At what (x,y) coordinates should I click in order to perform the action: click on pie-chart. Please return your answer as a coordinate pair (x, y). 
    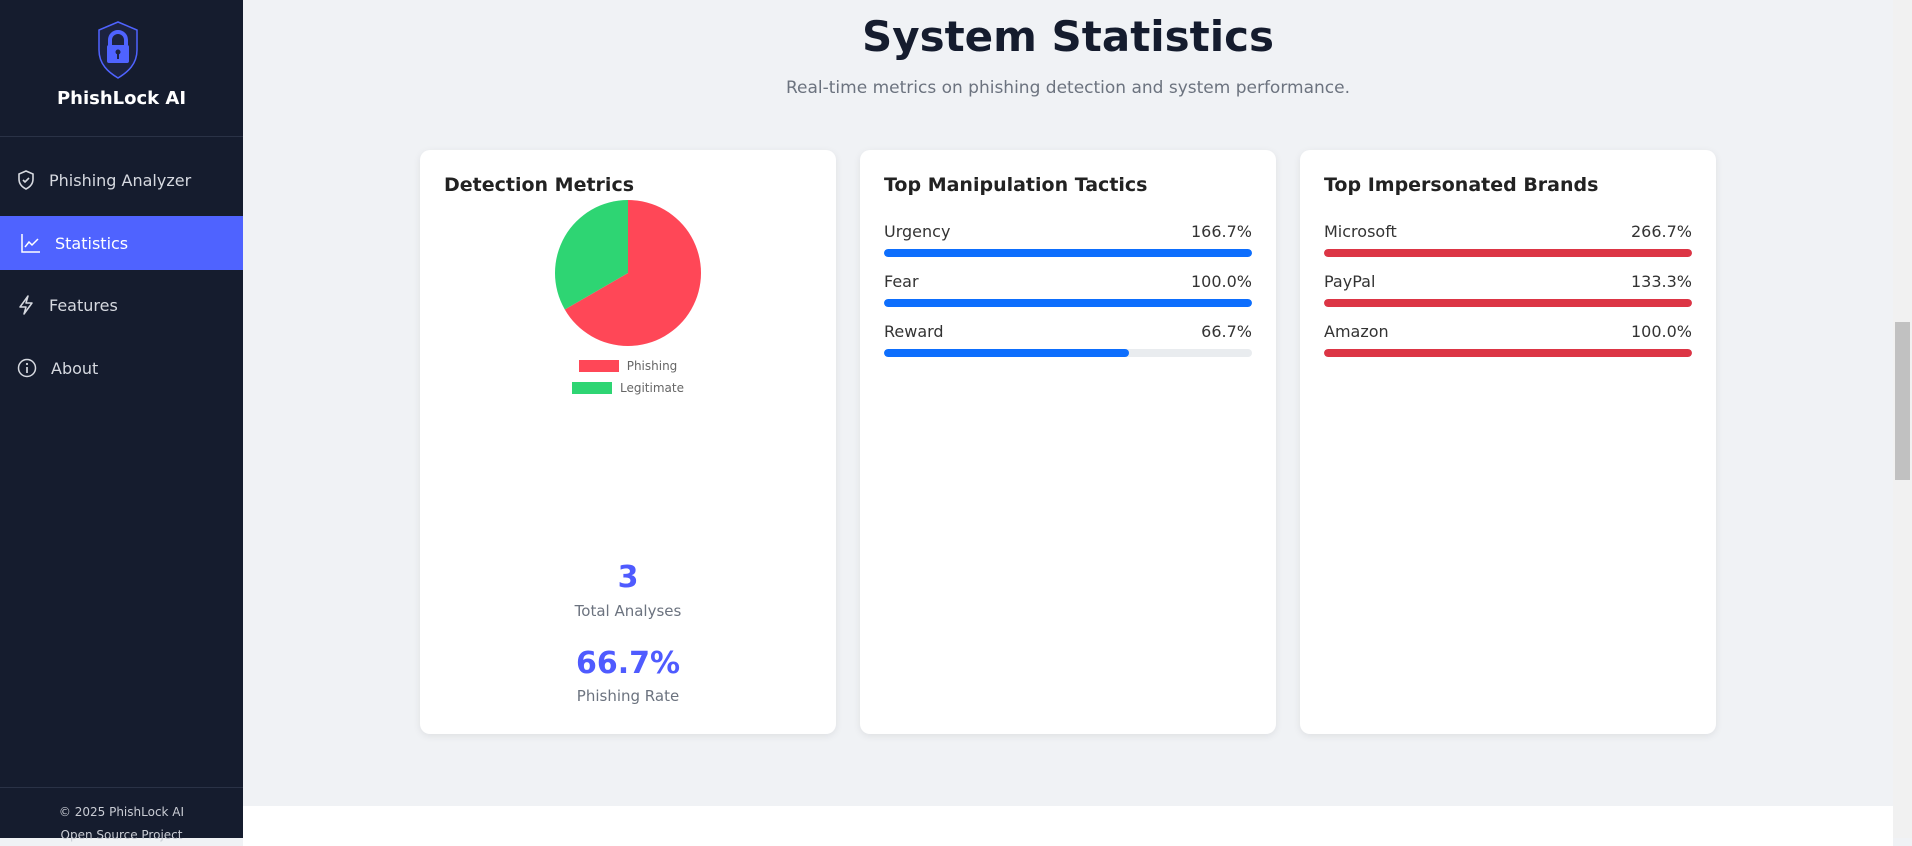
    Looking at the image, I should click on (628, 273).